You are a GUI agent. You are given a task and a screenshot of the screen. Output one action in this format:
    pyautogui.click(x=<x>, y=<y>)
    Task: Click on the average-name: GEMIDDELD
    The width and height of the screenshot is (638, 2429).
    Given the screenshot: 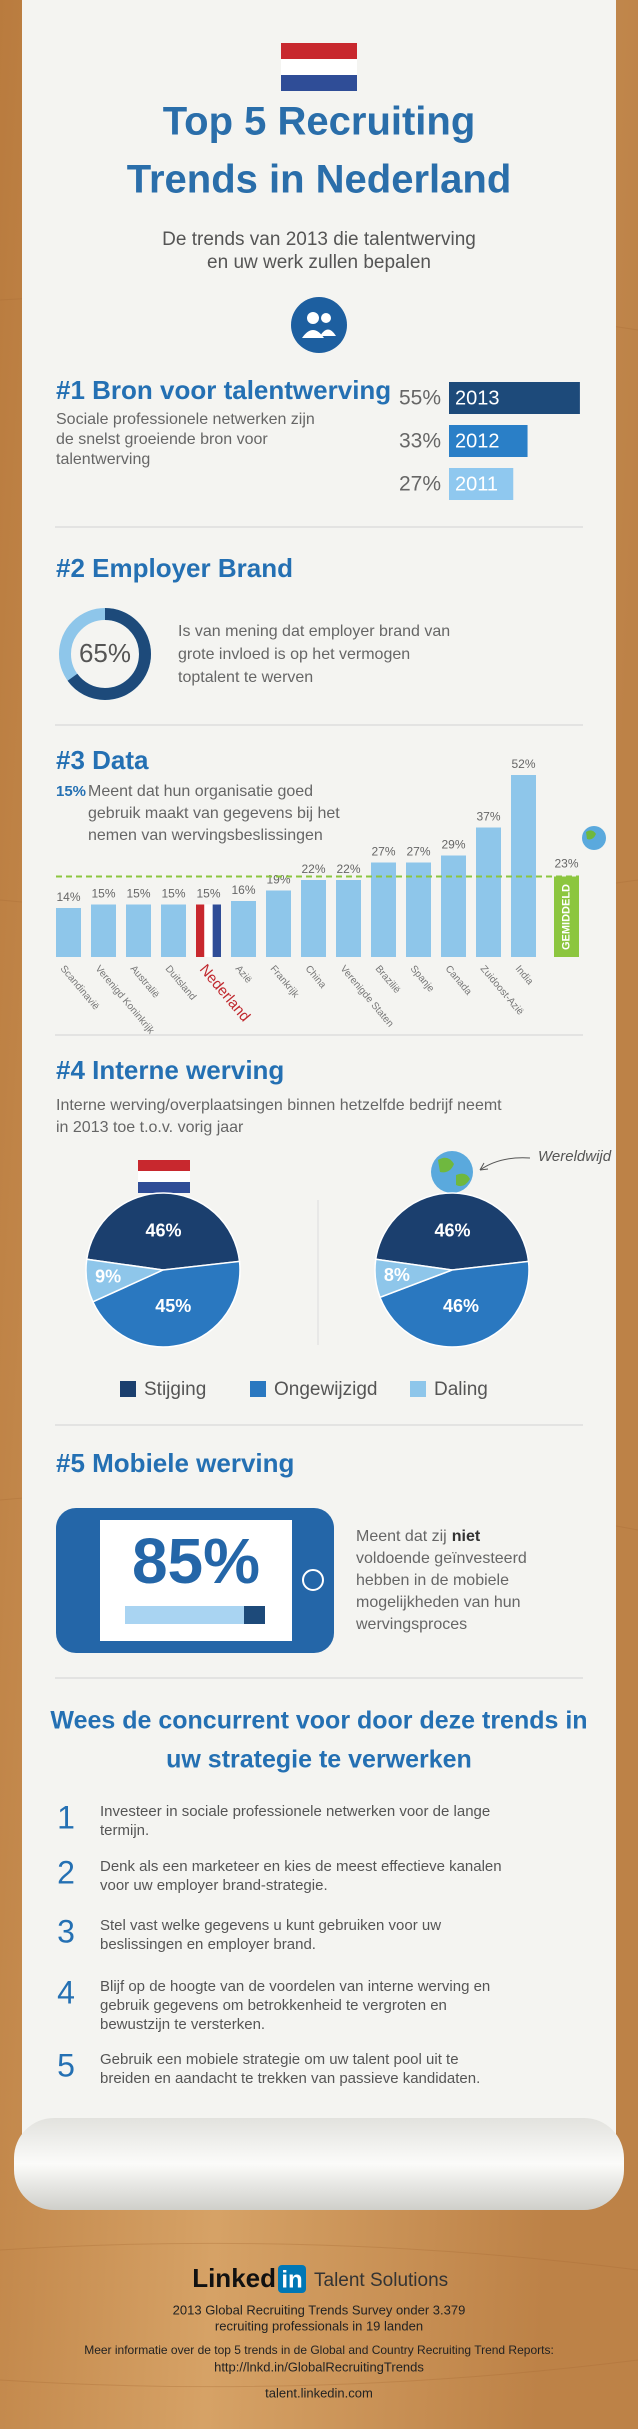 What is the action you would take?
    pyautogui.click(x=566, y=917)
    